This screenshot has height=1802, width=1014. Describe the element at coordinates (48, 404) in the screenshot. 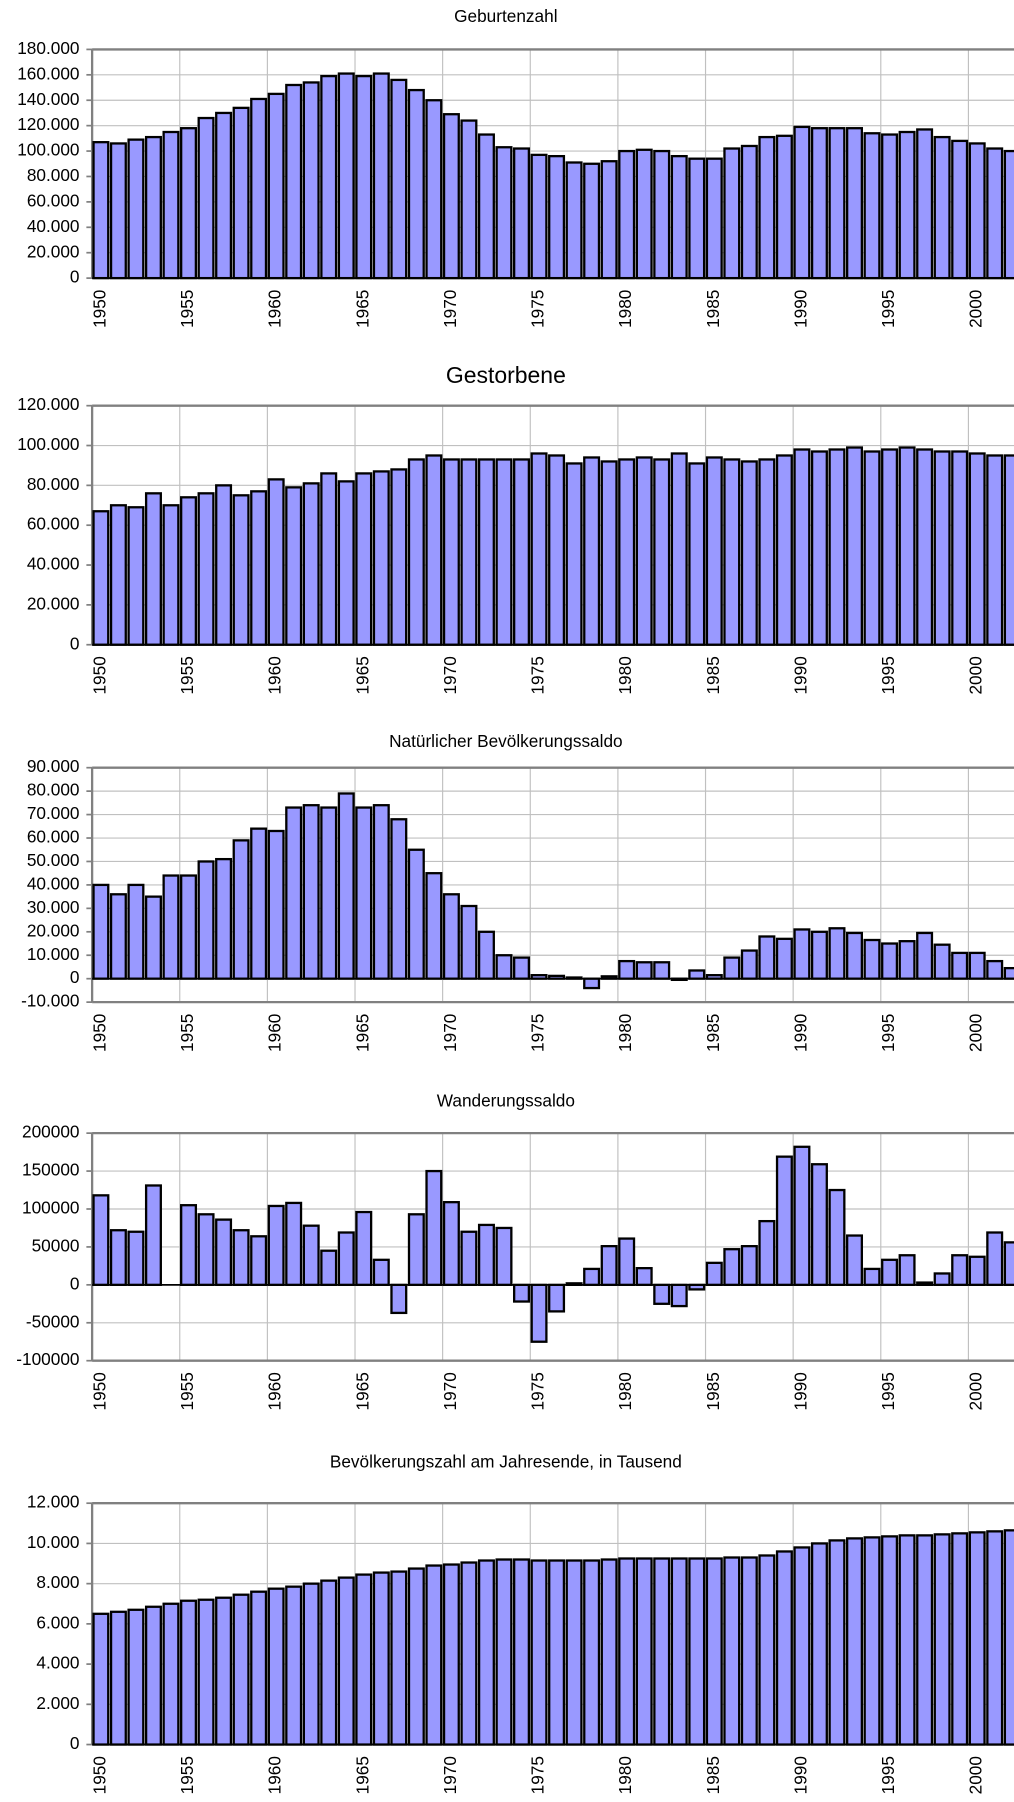

I see `y-tick-label: 120.000` at that location.